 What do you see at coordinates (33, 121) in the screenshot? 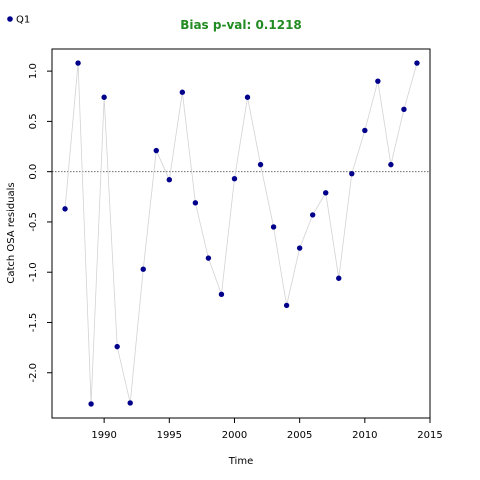
I see `y-tick-label: 0.5` at bounding box center [33, 121].